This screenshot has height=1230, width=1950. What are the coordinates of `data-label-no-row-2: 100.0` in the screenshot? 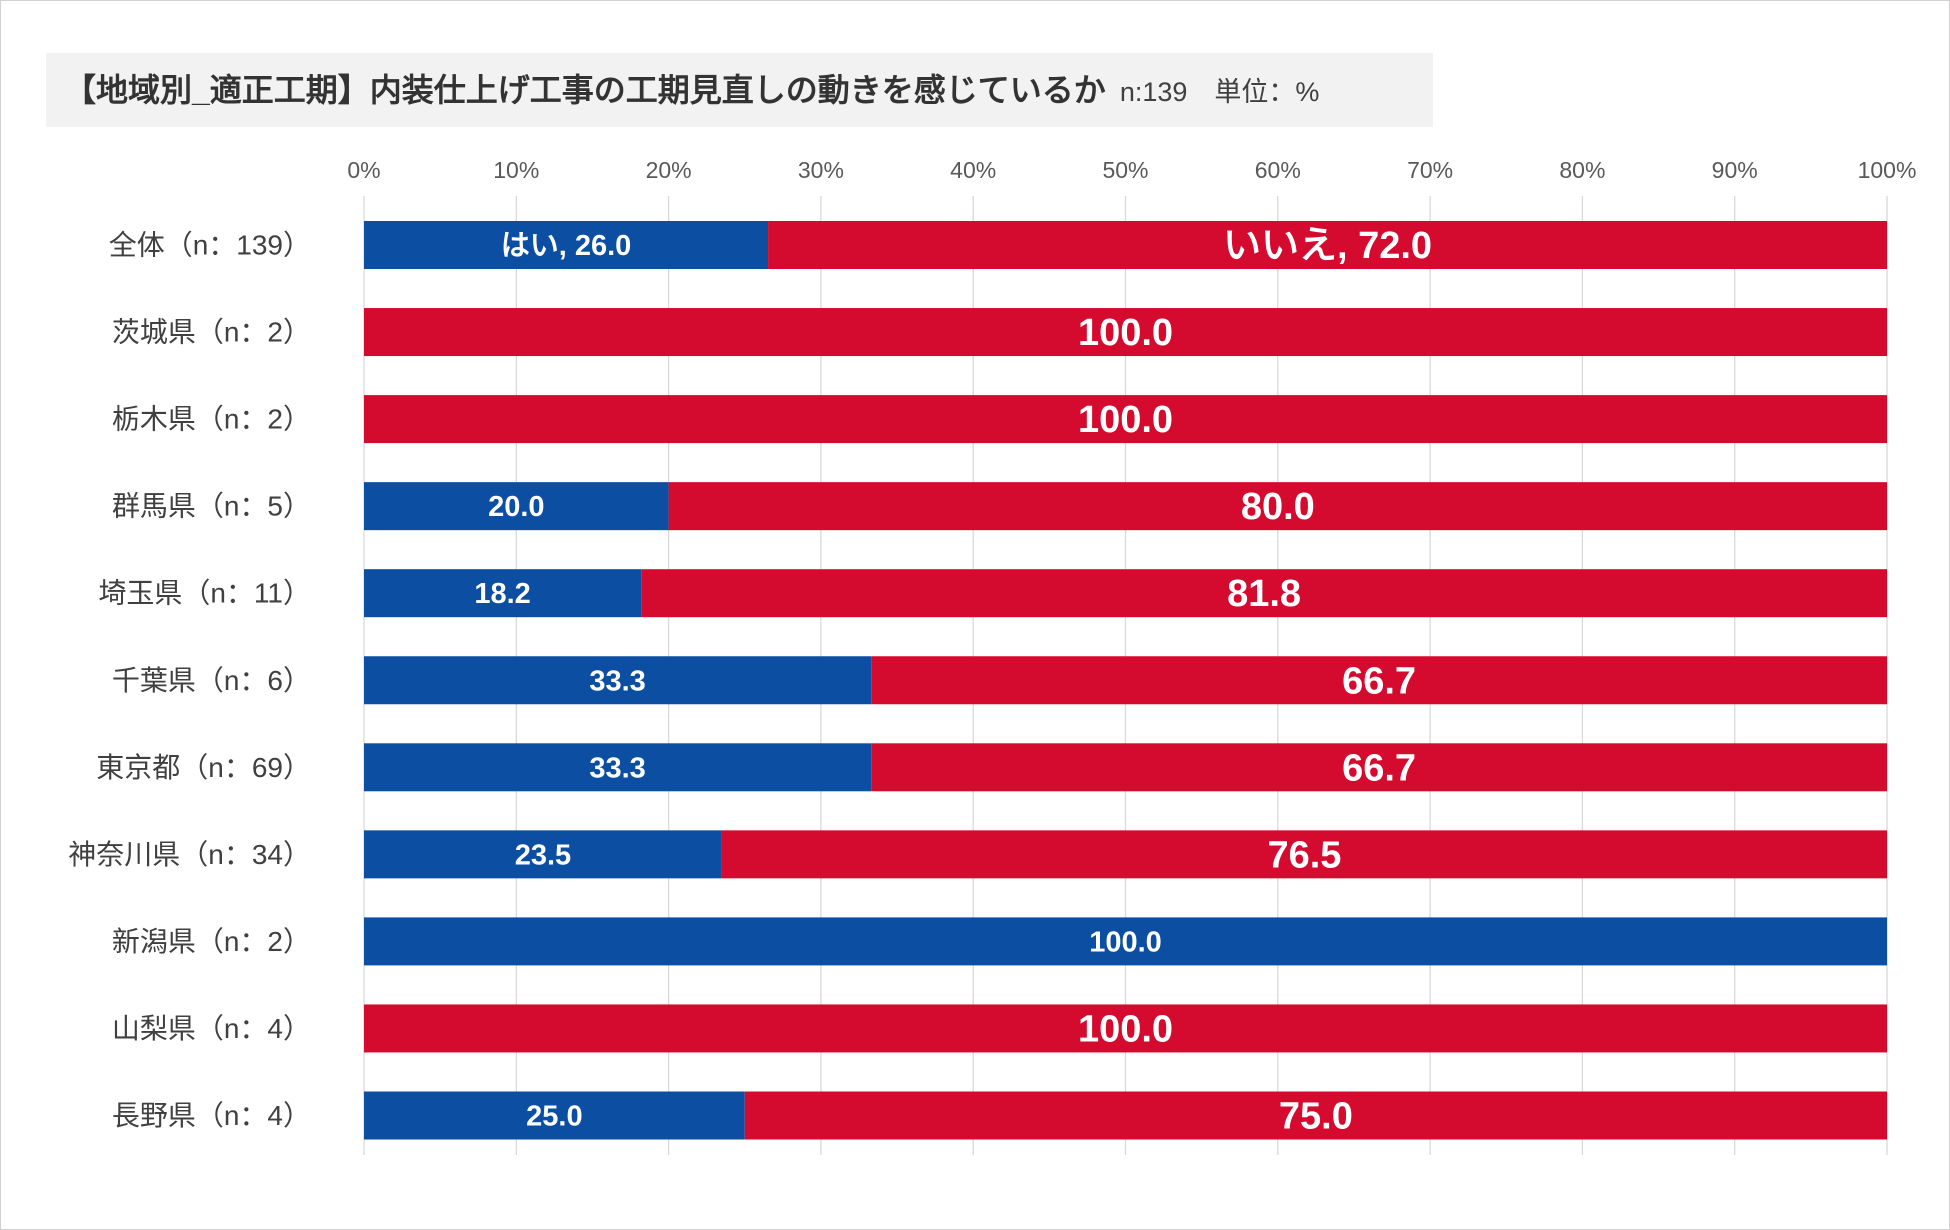 It's located at (1125, 420).